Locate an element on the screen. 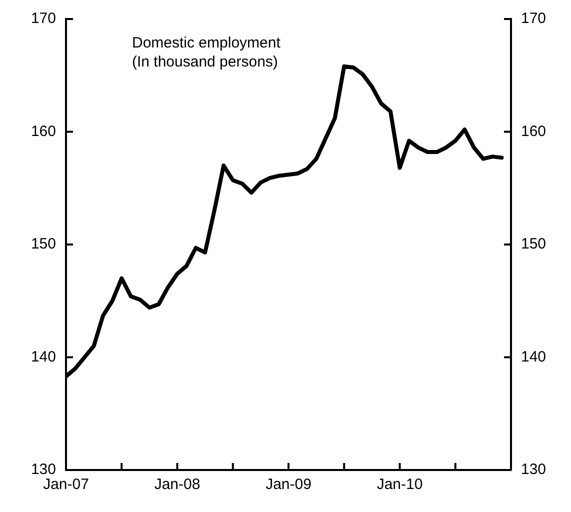  y2-tick-label: 140 is located at coordinates (533, 357).